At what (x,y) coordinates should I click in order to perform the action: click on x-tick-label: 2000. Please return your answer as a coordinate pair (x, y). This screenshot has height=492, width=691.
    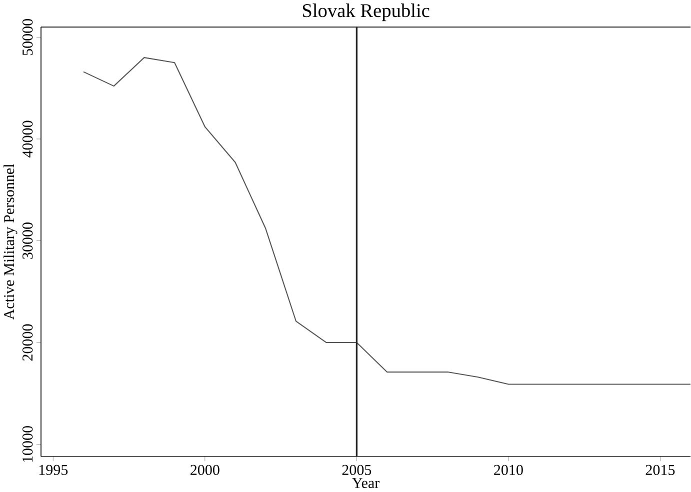
    Looking at the image, I should click on (205, 470).